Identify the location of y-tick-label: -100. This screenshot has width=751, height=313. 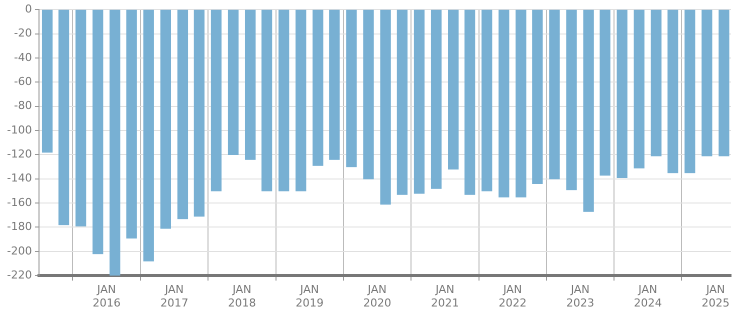
(19, 129).